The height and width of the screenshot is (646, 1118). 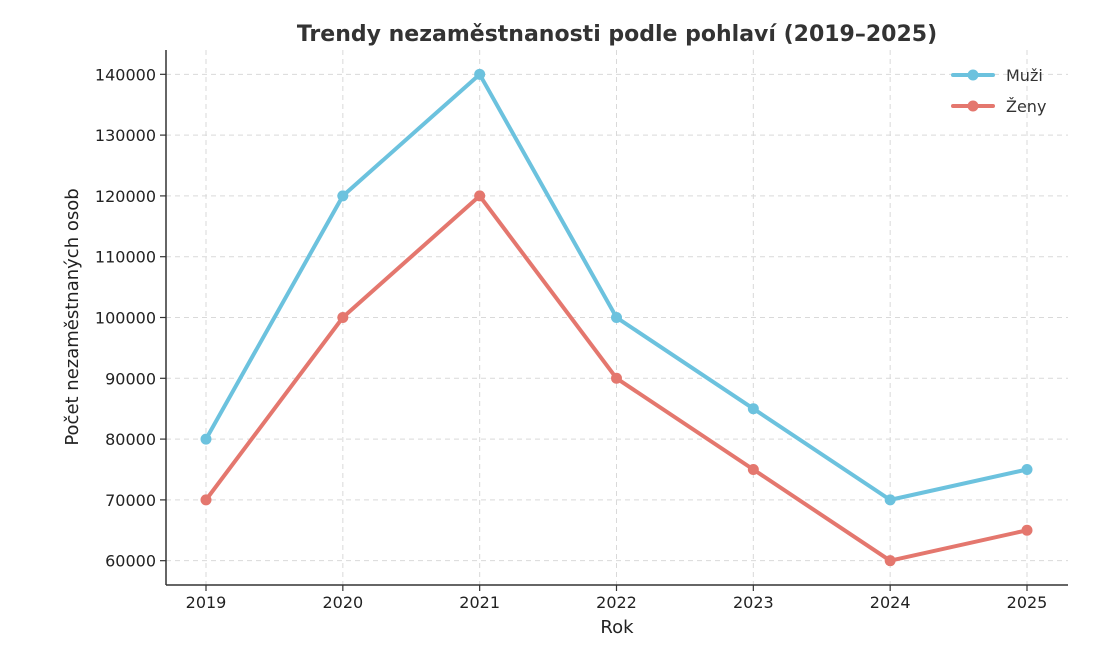 What do you see at coordinates (125, 196) in the screenshot?
I see `y-tick-label: 120000` at bounding box center [125, 196].